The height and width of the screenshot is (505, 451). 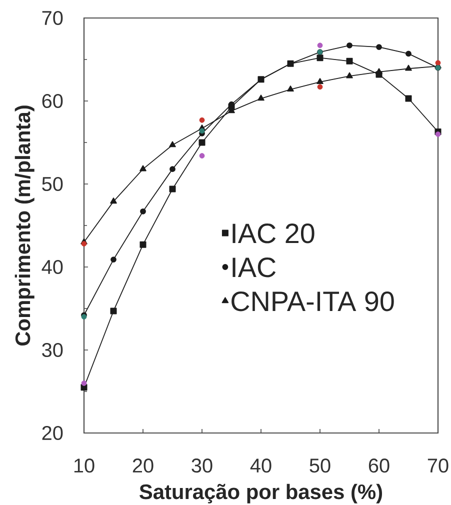 What do you see at coordinates (313, 301) in the screenshot?
I see `legend-label: CNPA-ITA 90` at bounding box center [313, 301].